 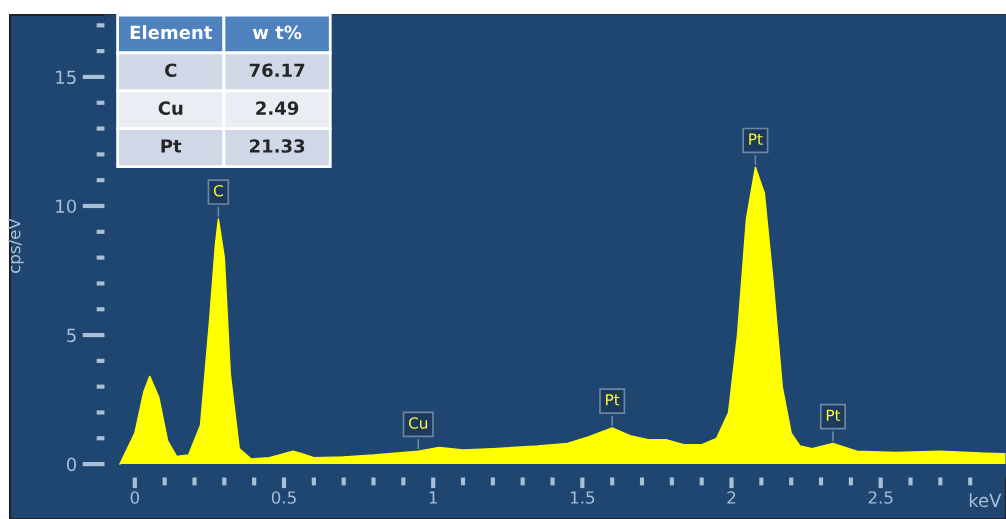 I want to click on y-tick-label: 0, so click(x=71, y=464).